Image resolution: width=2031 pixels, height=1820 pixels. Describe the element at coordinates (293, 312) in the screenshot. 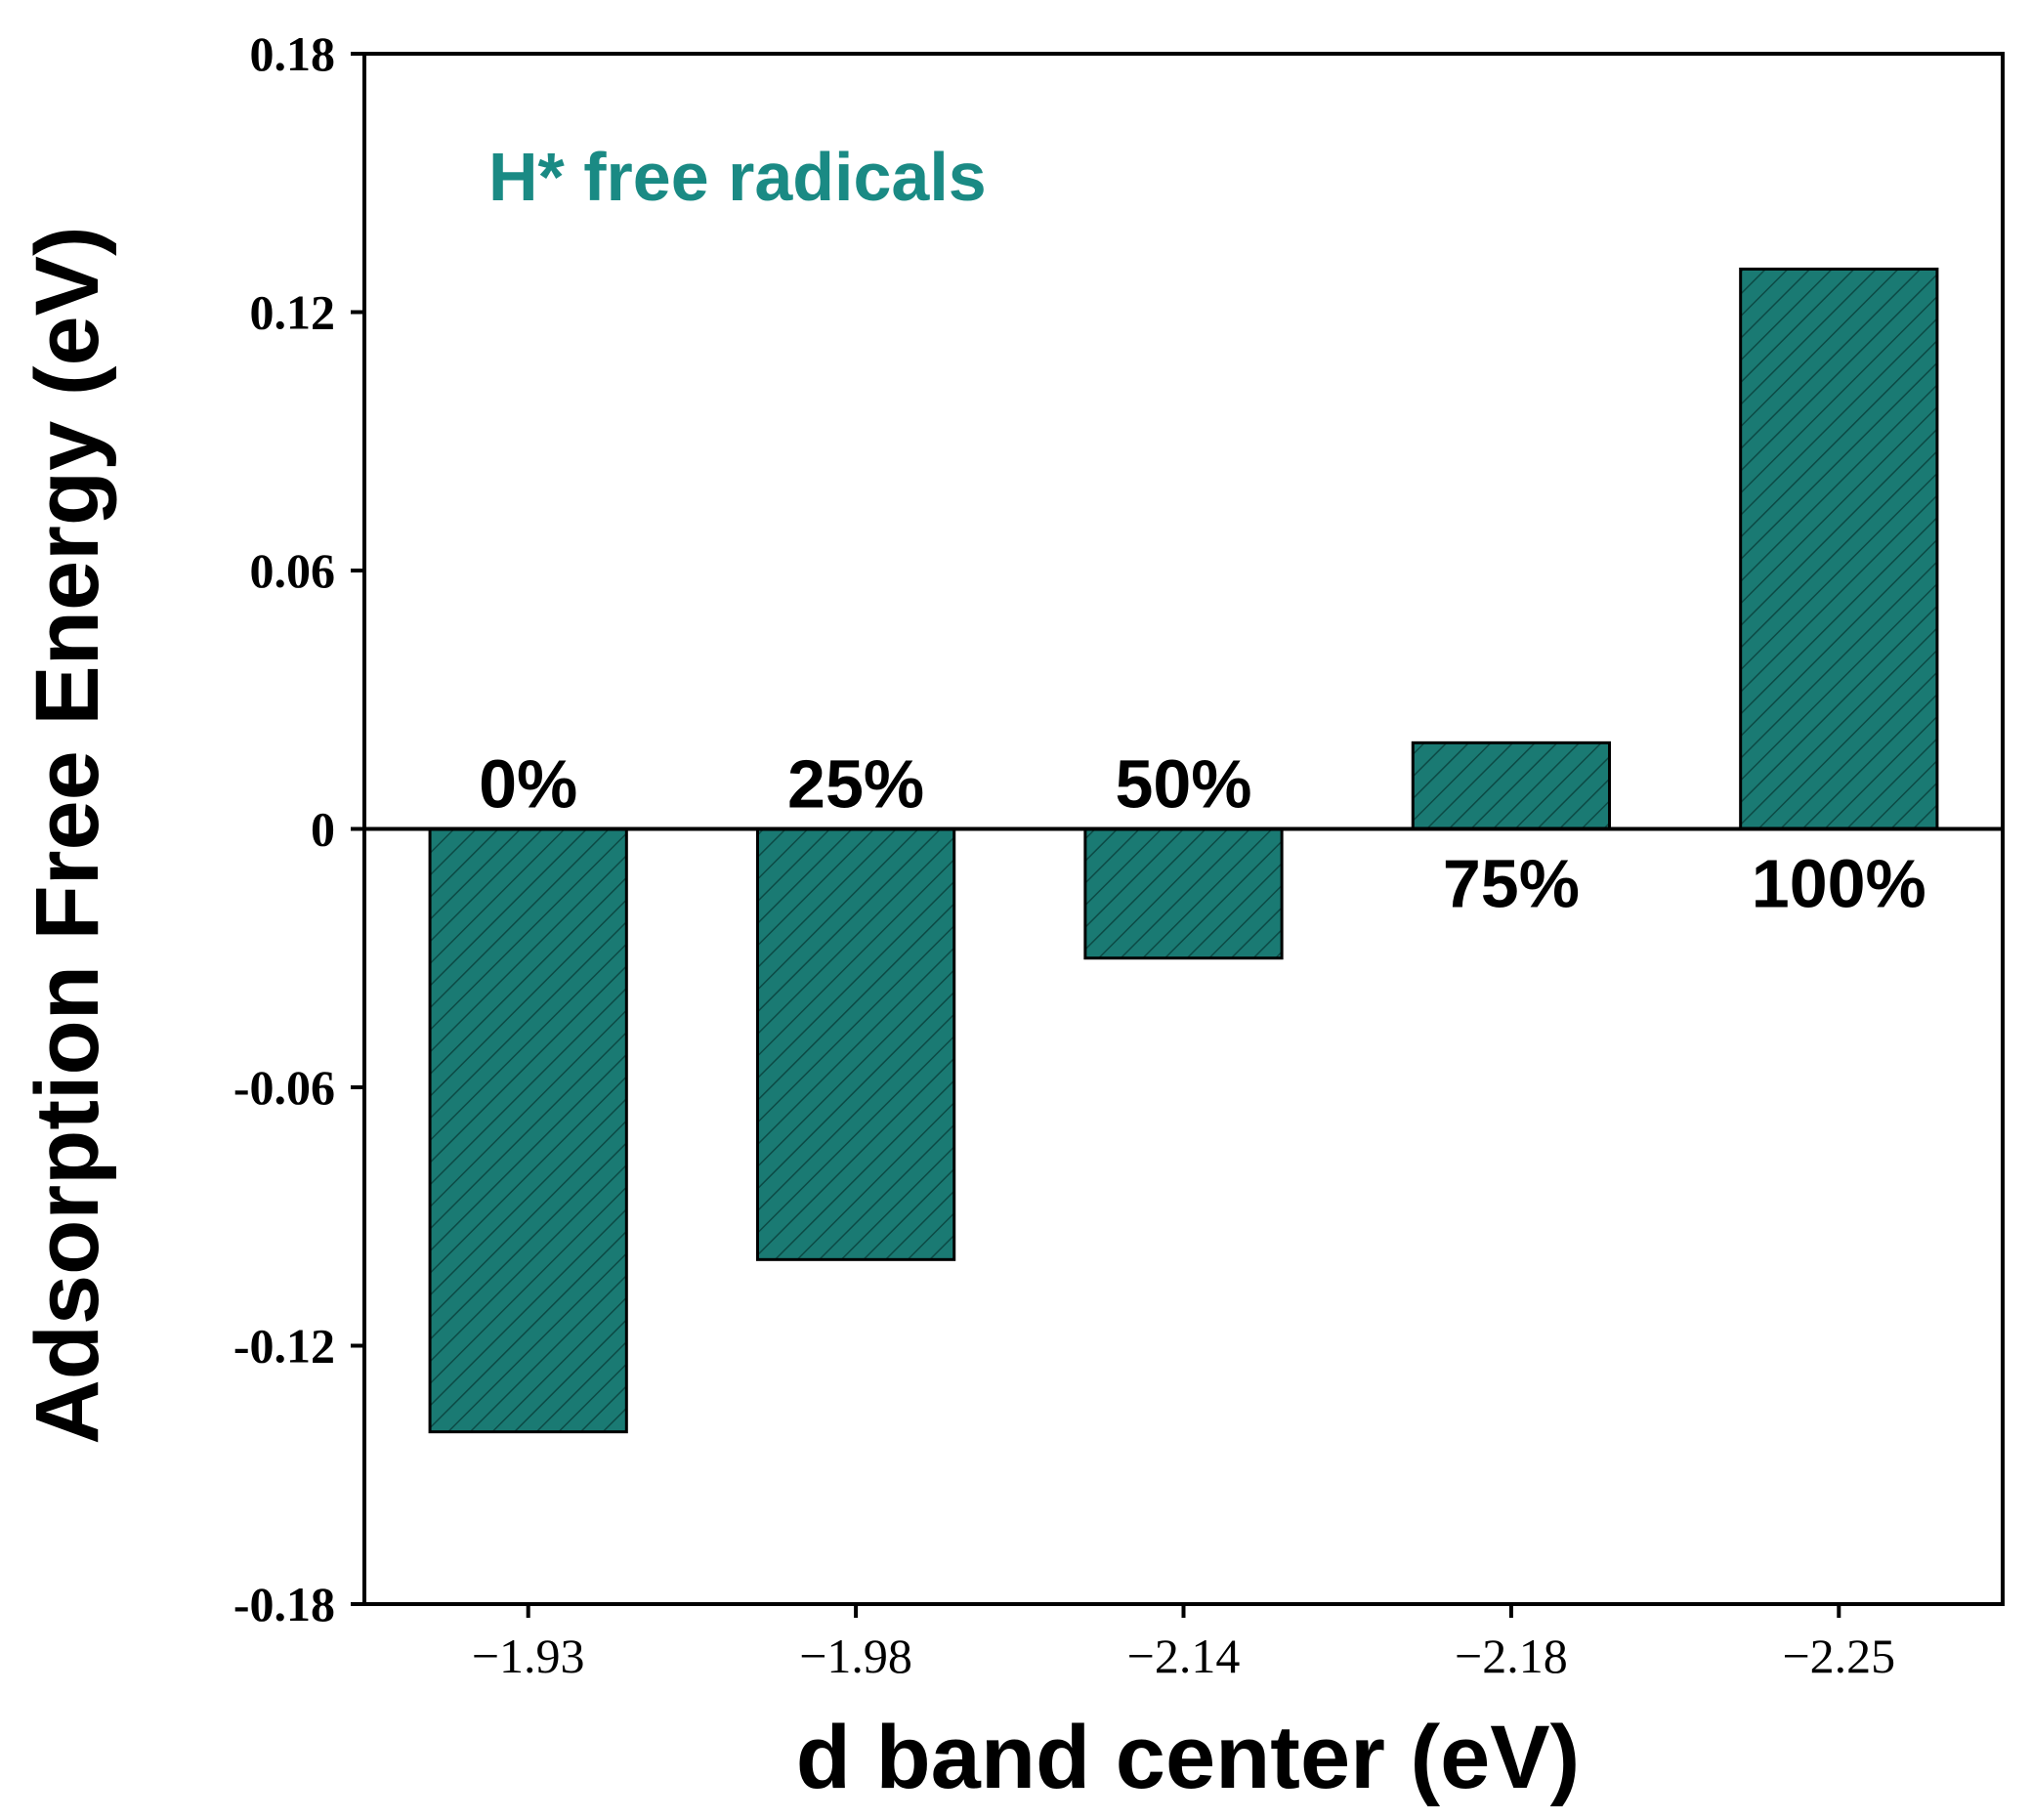

I see `y-tick-label: 0.12` at that location.